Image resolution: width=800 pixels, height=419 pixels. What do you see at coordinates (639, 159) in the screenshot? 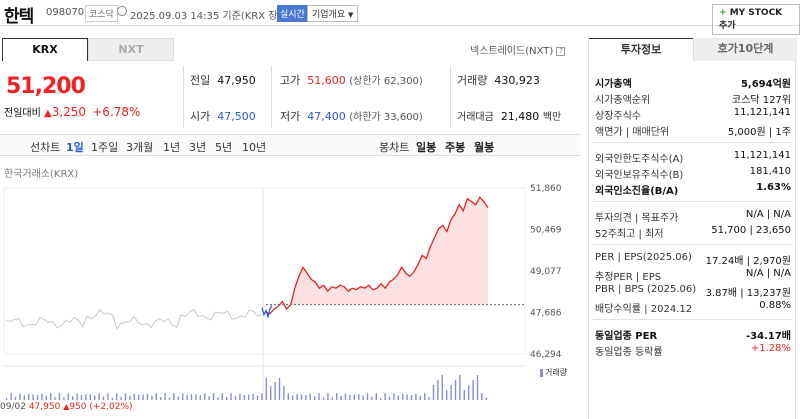
I see `foreign-limit-label: 외국인한도주식수(A)` at bounding box center [639, 159].